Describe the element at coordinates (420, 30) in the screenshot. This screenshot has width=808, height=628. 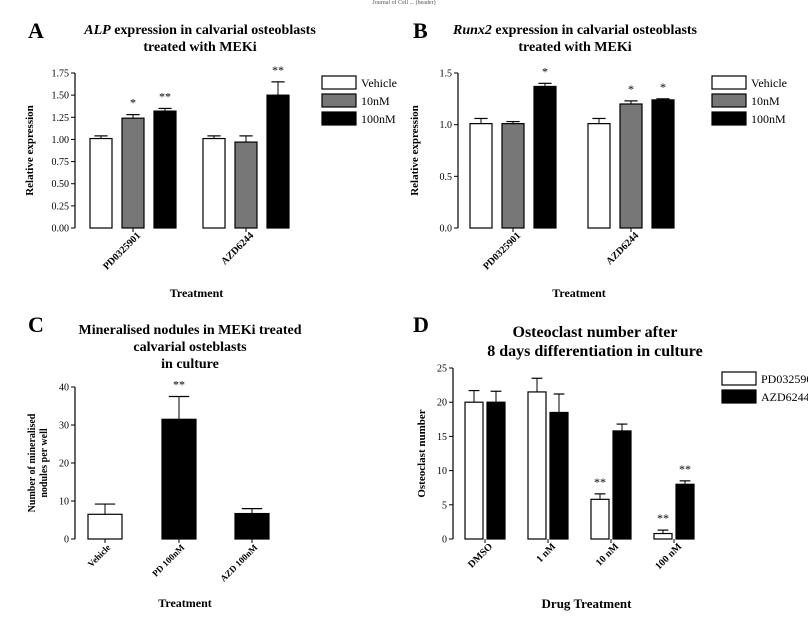
I see `panel-letter-b: B` at that location.